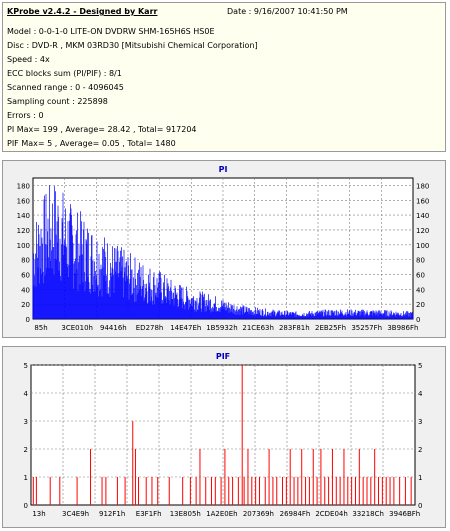 This screenshot has width=450, height=531. I want to click on x-tick-label: 2CDE04h, so click(331, 514).